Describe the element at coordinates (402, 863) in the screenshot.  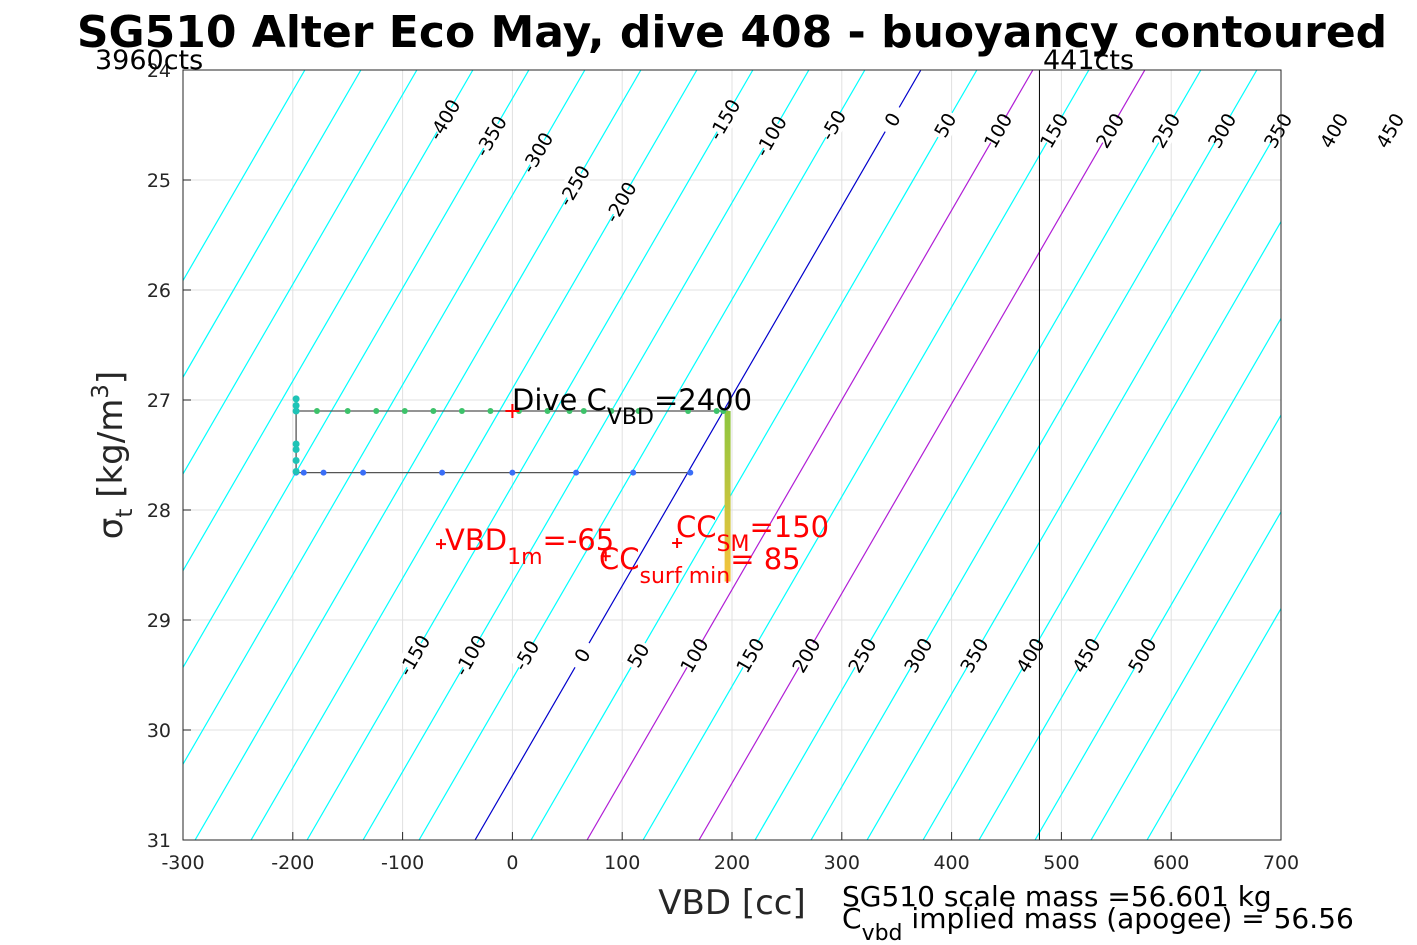
I see `x-tick-label: -100` at that location.